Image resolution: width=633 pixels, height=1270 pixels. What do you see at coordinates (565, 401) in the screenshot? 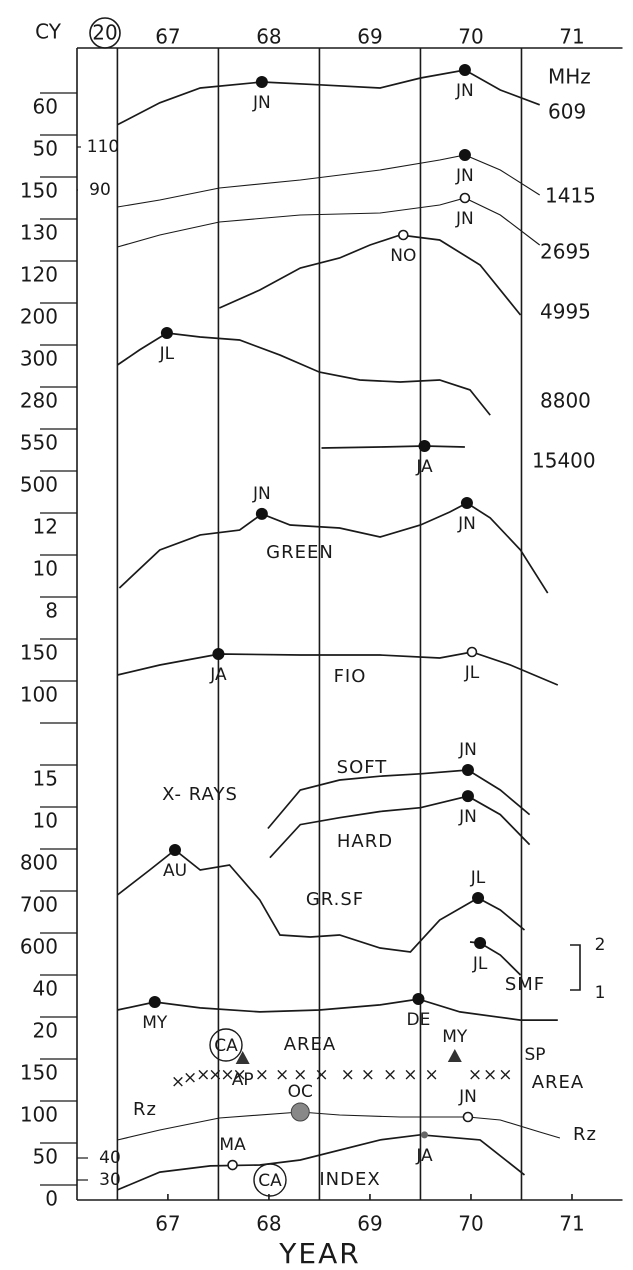
I see `trace-name: 8800` at bounding box center [565, 401].